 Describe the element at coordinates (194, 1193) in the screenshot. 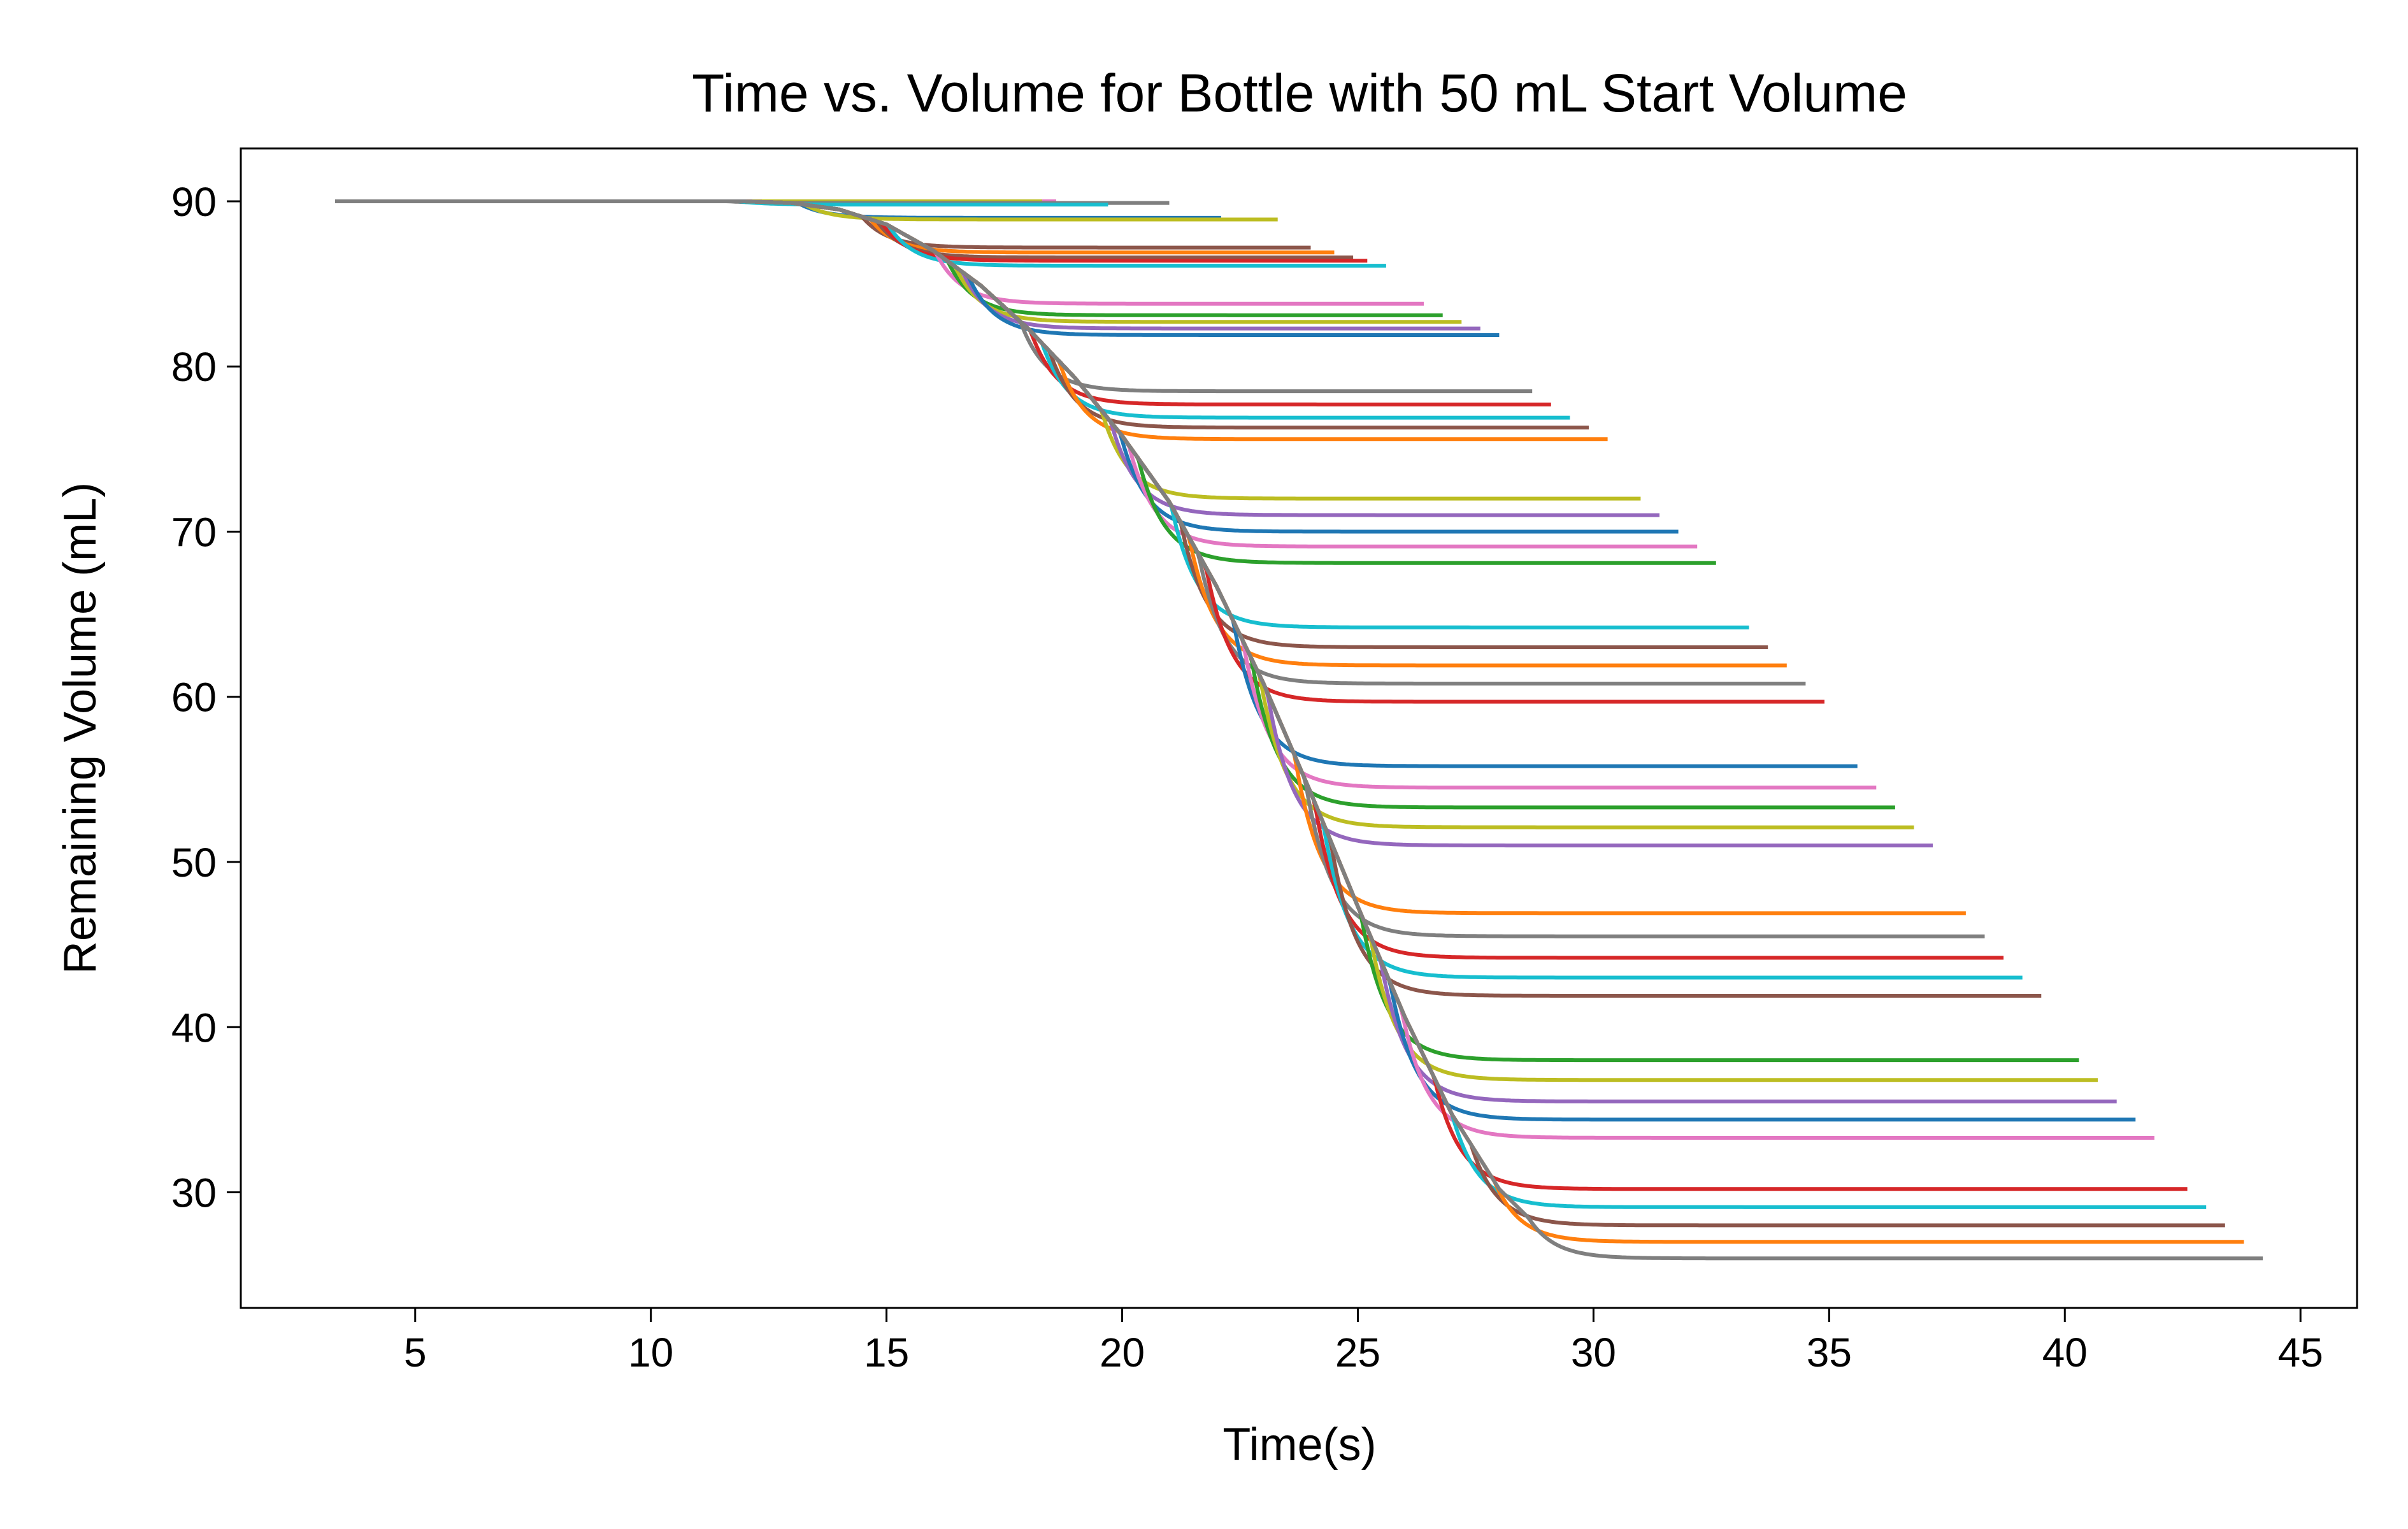

I see `y-tick-label: 30` at that location.